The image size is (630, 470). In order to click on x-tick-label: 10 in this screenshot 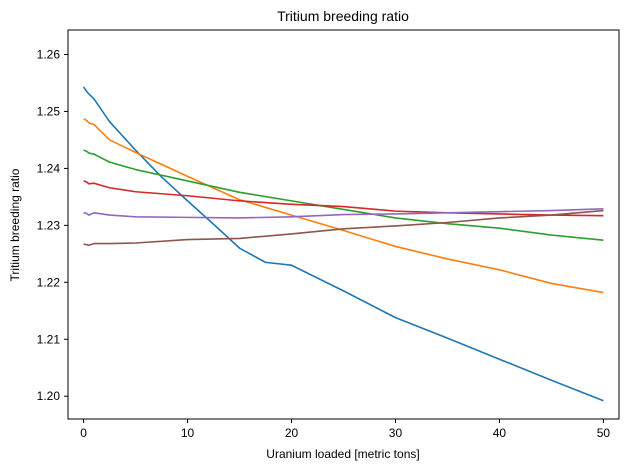, I will do `click(188, 433)`.